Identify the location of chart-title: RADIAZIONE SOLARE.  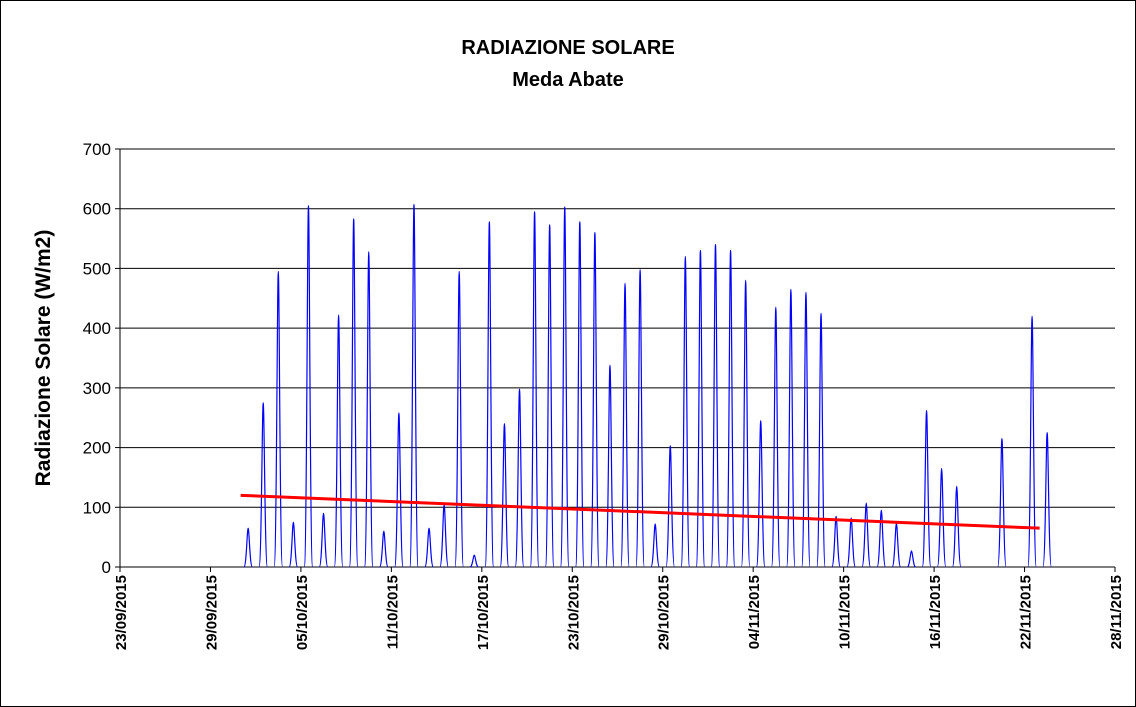
(567, 48).